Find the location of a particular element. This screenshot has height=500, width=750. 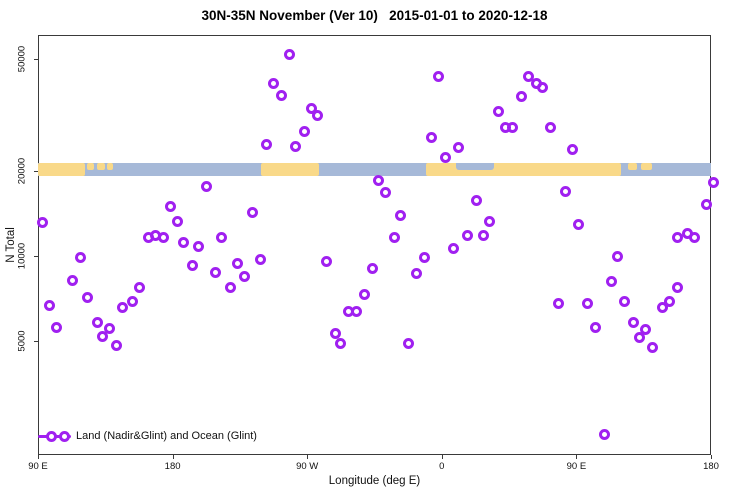

ocean-inset is located at coordinates (475, 166).